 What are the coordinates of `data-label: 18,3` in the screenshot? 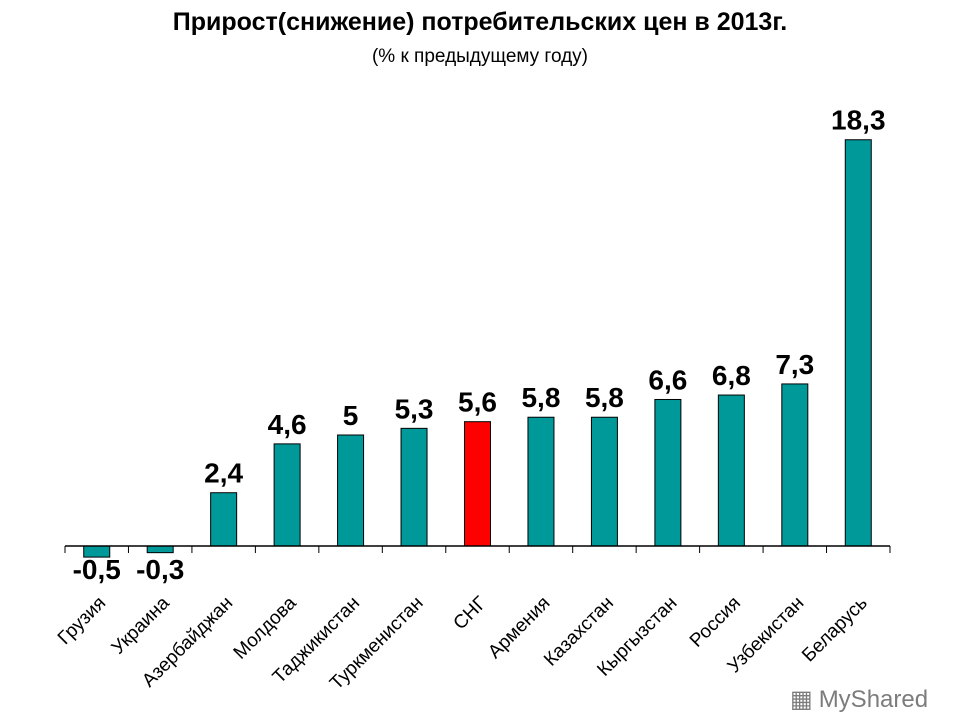 It's located at (858, 120).